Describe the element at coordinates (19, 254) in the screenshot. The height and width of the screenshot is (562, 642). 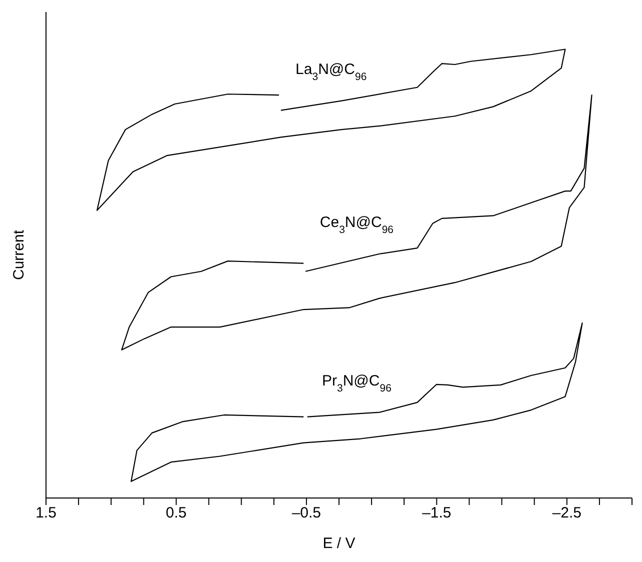
I see `y-axis-title: Current` at that location.